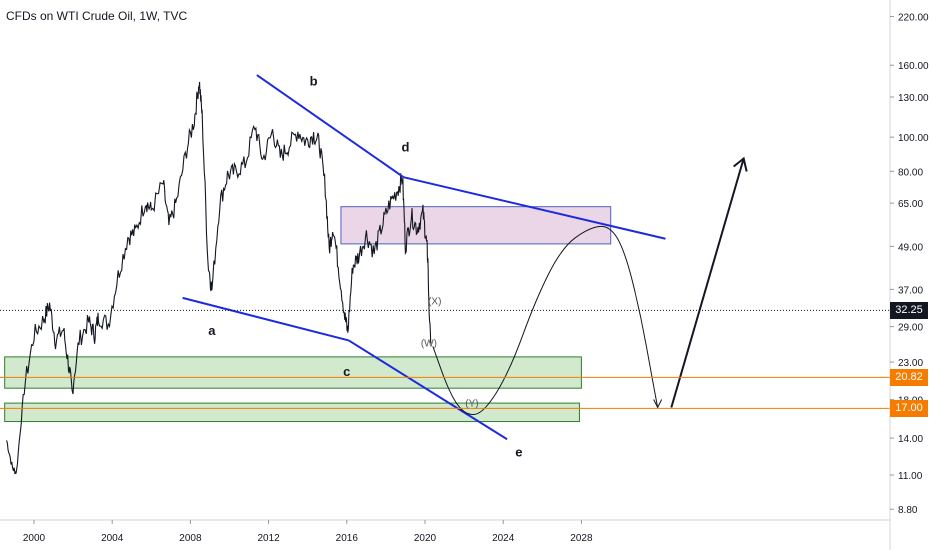  I want to click on projection-wave-path, so click(545, 320).